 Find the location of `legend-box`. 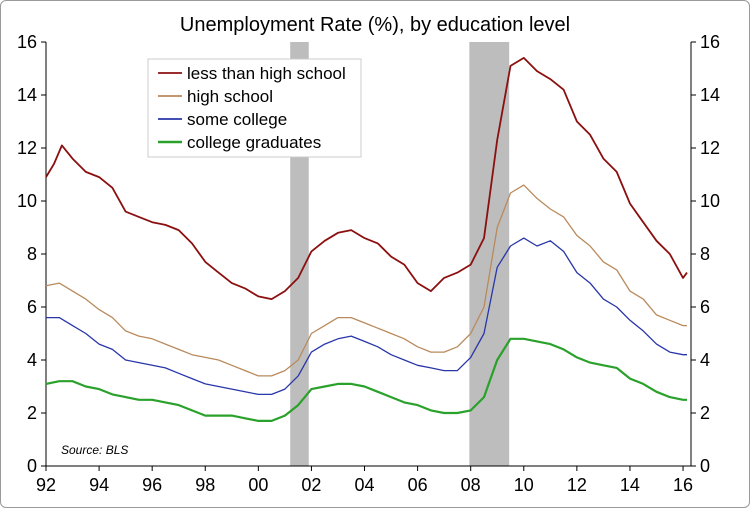

legend-box is located at coordinates (254, 108).